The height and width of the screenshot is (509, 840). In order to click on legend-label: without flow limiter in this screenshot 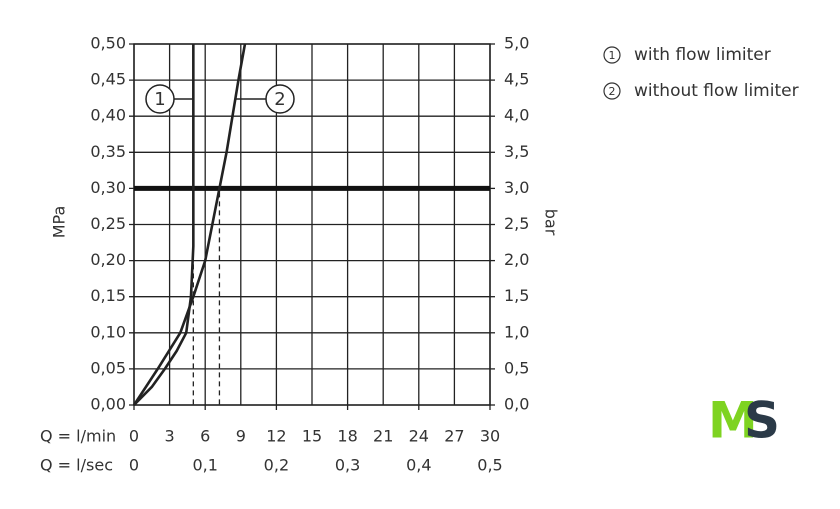, I will do `click(716, 91)`.